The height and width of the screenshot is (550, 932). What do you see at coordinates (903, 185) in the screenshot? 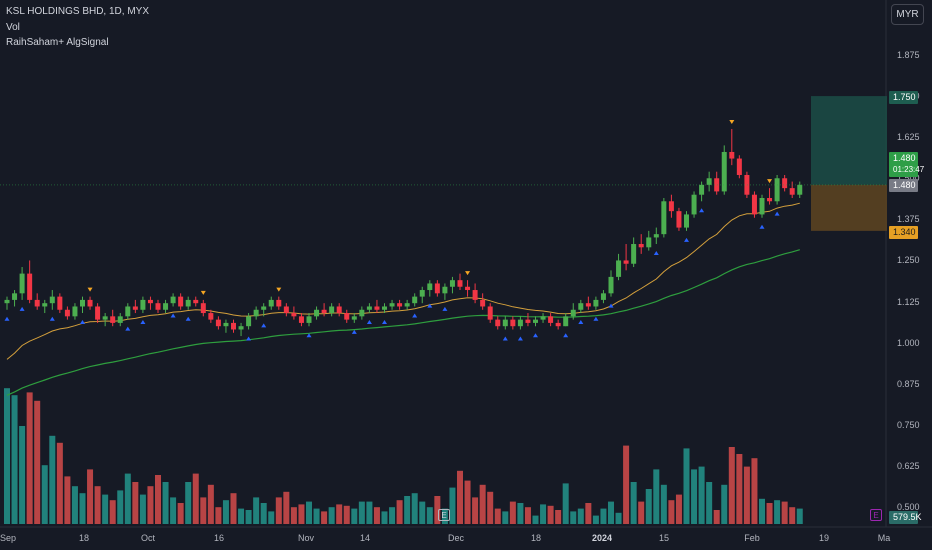
I see `entry-price-tag: 1.480` at bounding box center [903, 185].